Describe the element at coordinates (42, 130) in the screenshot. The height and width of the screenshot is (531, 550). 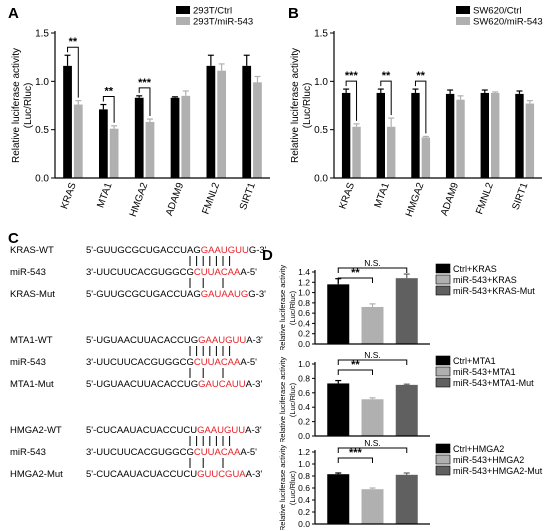
I see `y-tick-label: 0.5` at that location.